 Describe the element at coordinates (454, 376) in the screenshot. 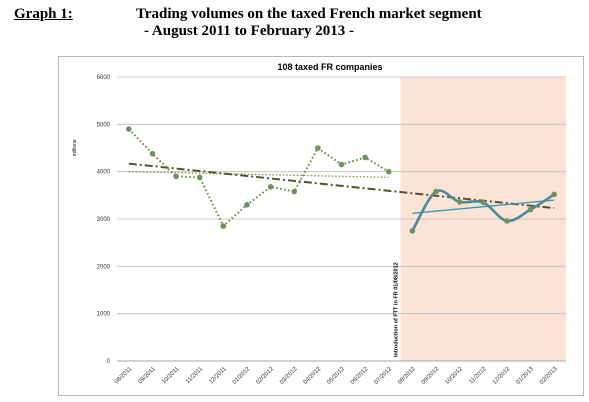

I see `x-tick-label: 10/2012` at that location.